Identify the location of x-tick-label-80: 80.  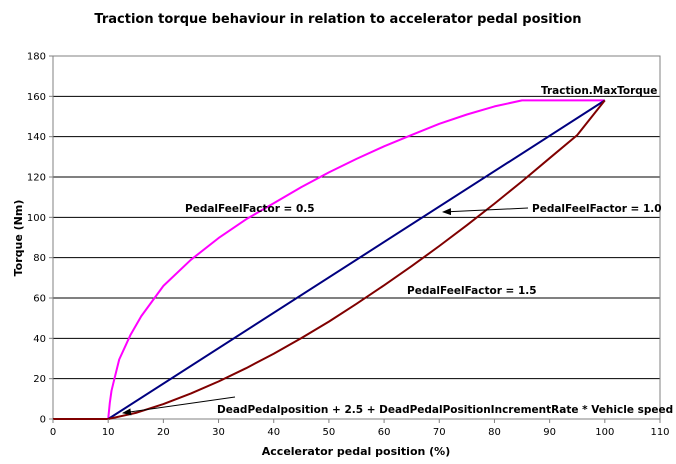
(494, 432).